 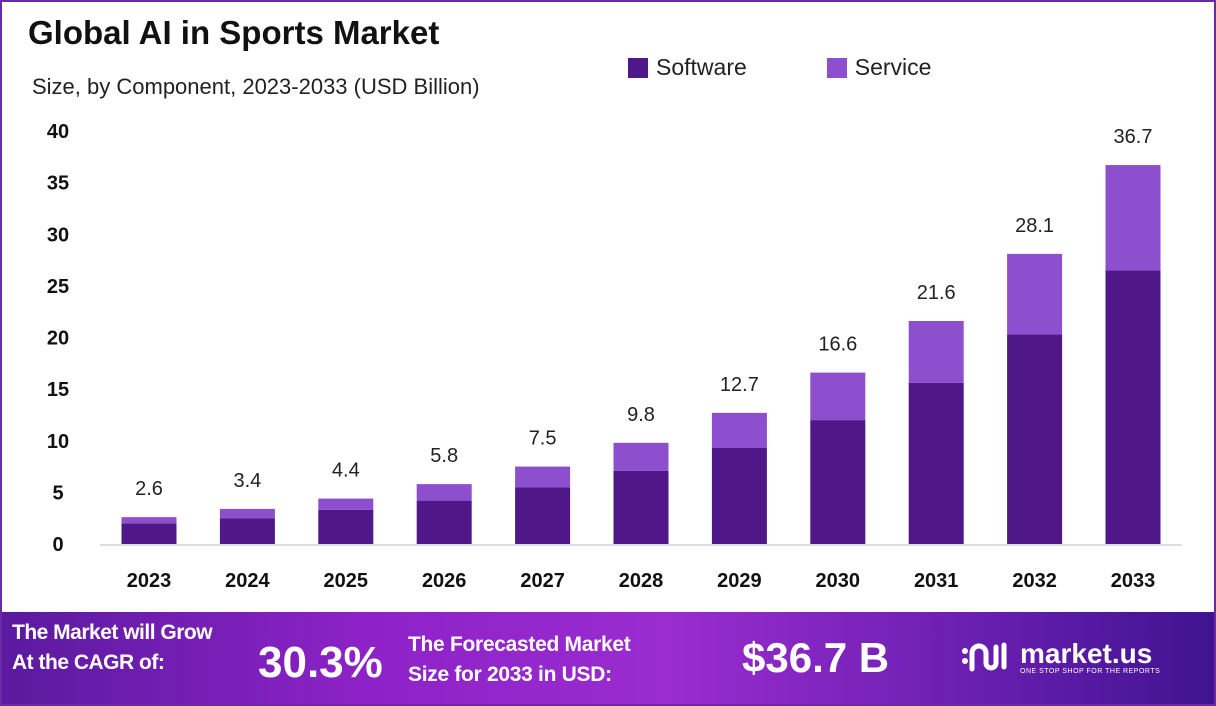 What do you see at coordinates (641, 415) in the screenshot?
I see `data-label-total: 9.8` at bounding box center [641, 415].